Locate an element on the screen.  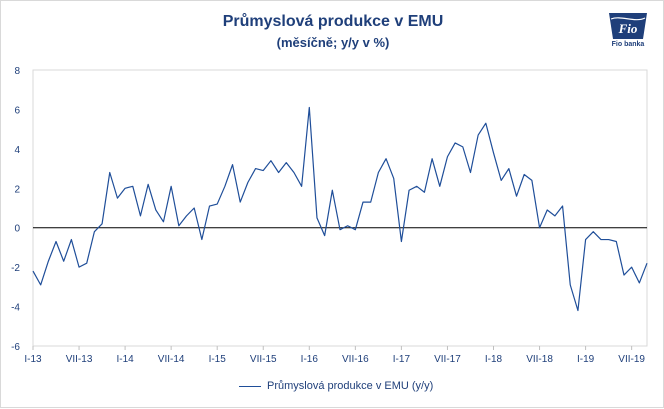
x-tick-label: I-16 is located at coordinates (310, 359).